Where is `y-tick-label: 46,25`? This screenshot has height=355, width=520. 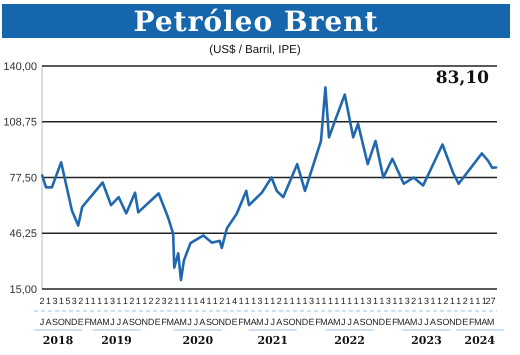 y-tick-label: 46,25 is located at coordinates (23, 234).